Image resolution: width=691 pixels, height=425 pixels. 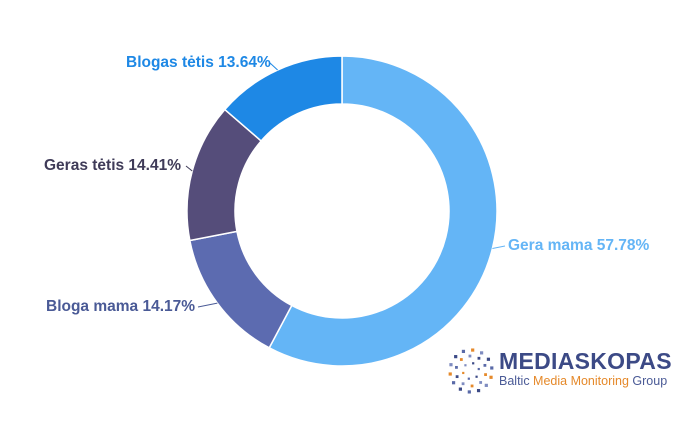 I want to click on leader-line-bloga-mama, so click(x=207, y=305).